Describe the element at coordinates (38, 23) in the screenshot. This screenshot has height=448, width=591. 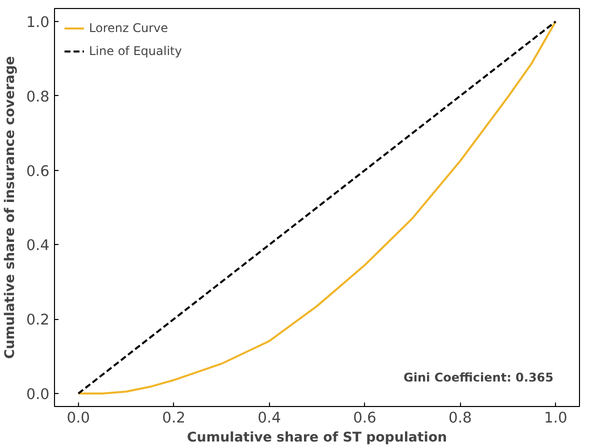
I see `y-tick-label: 1.0` at that location.